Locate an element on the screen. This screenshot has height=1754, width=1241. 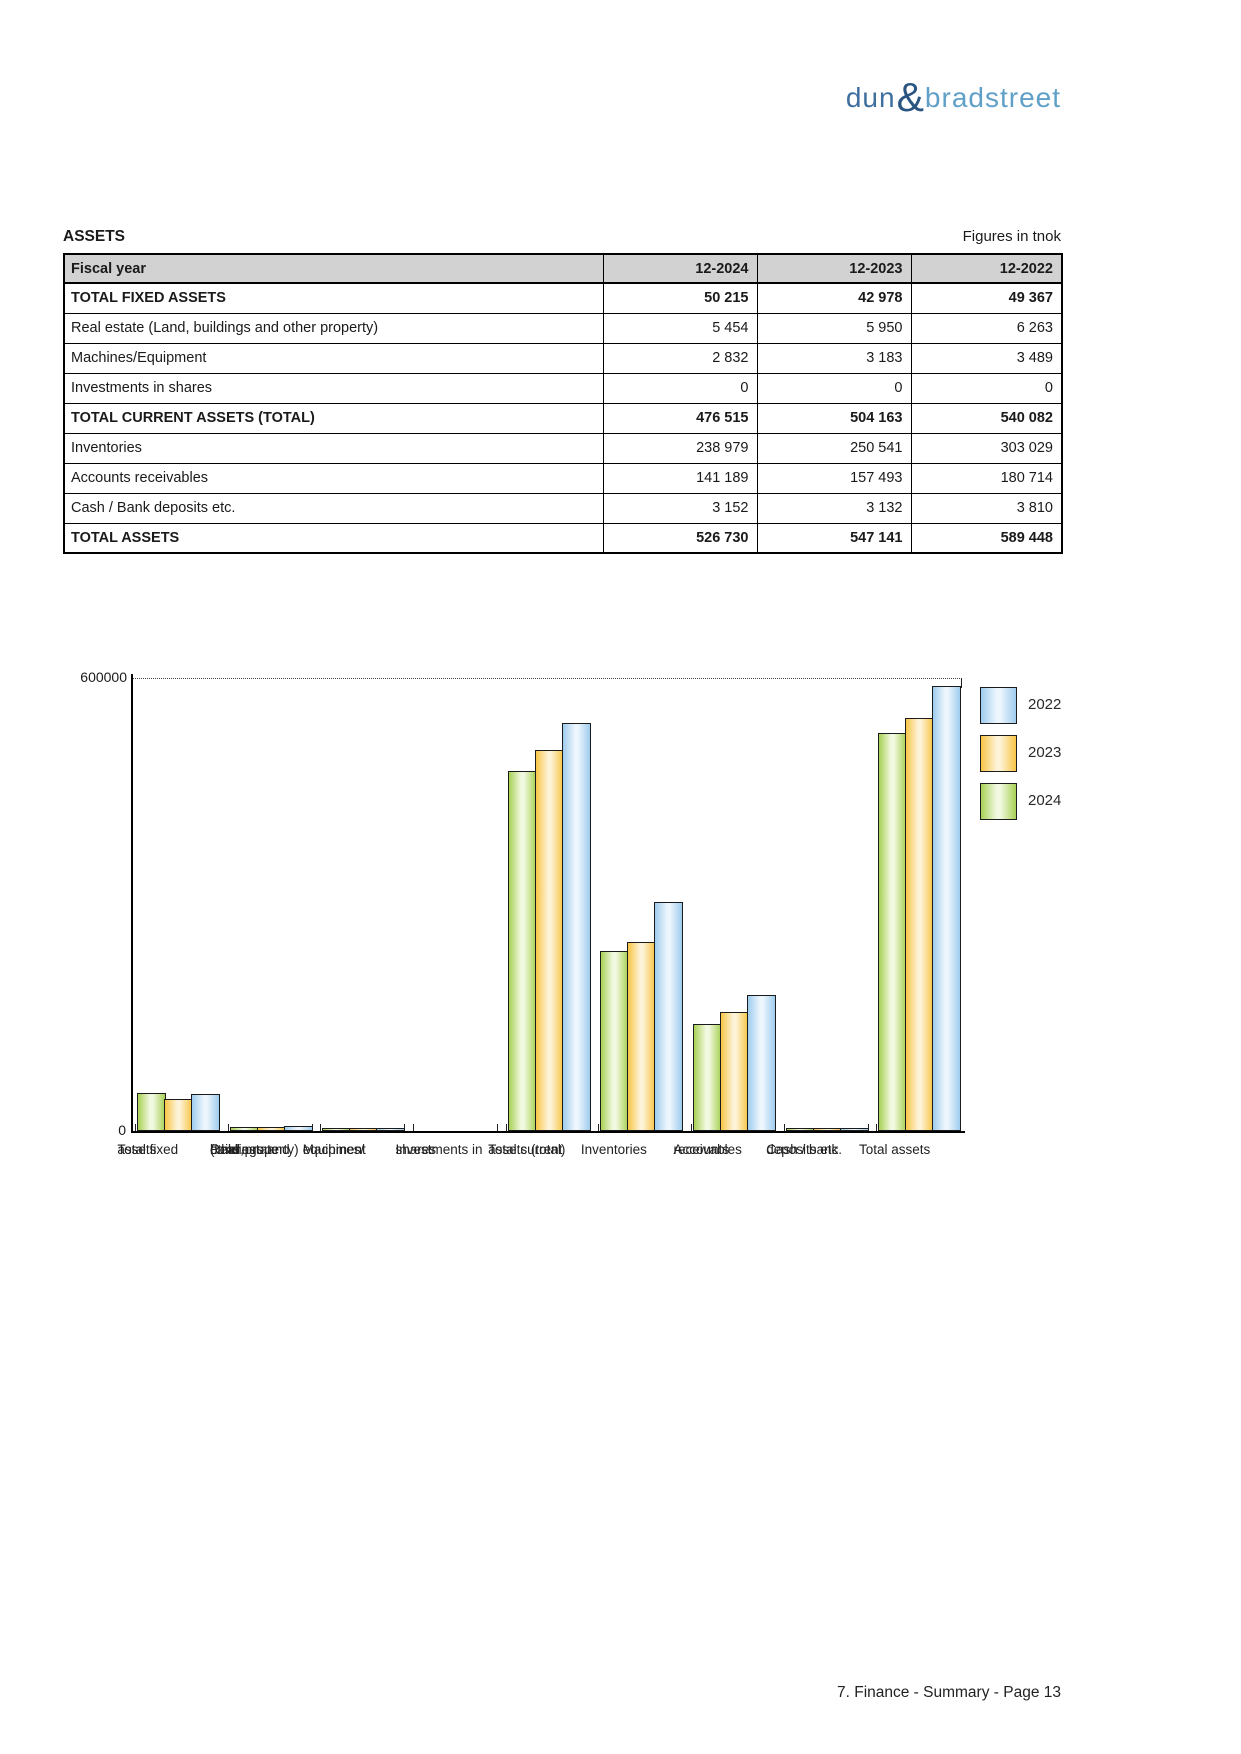
legend-label-2022: 2022 is located at coordinates (1045, 704).